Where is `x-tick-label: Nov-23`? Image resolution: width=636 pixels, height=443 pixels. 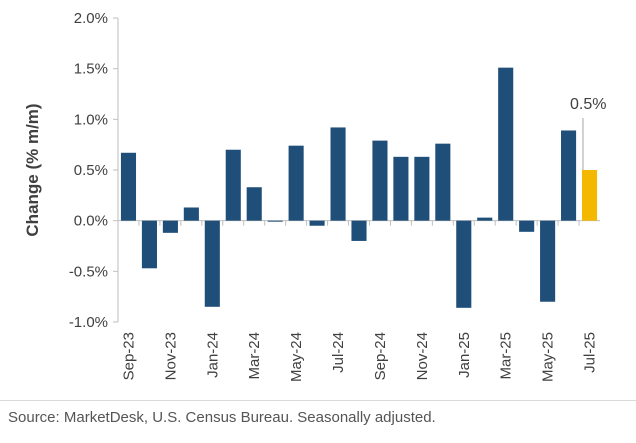 x-tick-label: Nov-23 is located at coordinates (170, 356).